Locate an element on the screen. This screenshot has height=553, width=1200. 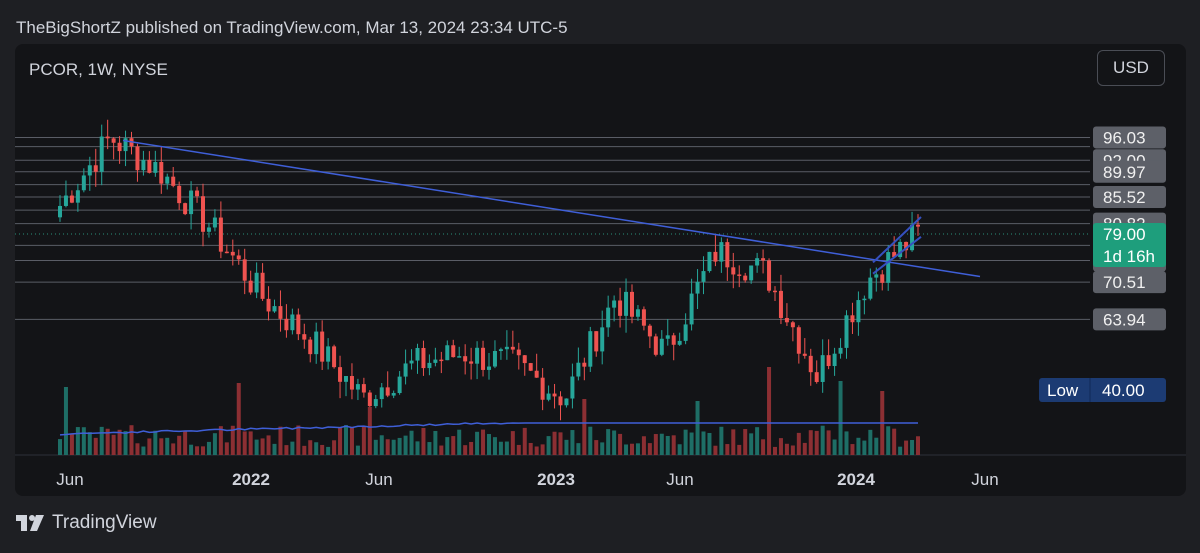
currency-button: USD is located at coordinates (1131, 68).